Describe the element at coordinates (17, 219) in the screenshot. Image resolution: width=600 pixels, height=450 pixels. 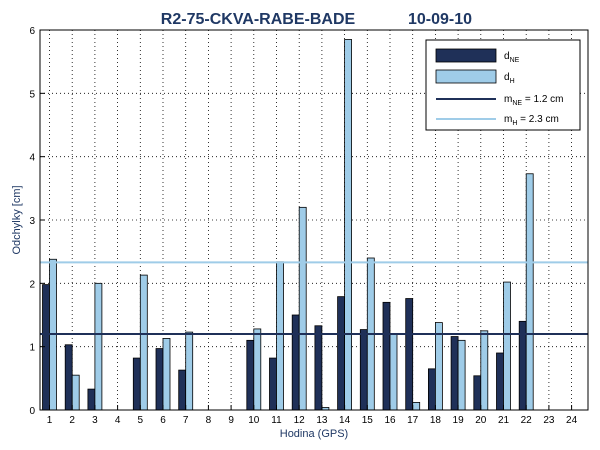
I see `y-axis-label: Odchylky [cm]` at that location.